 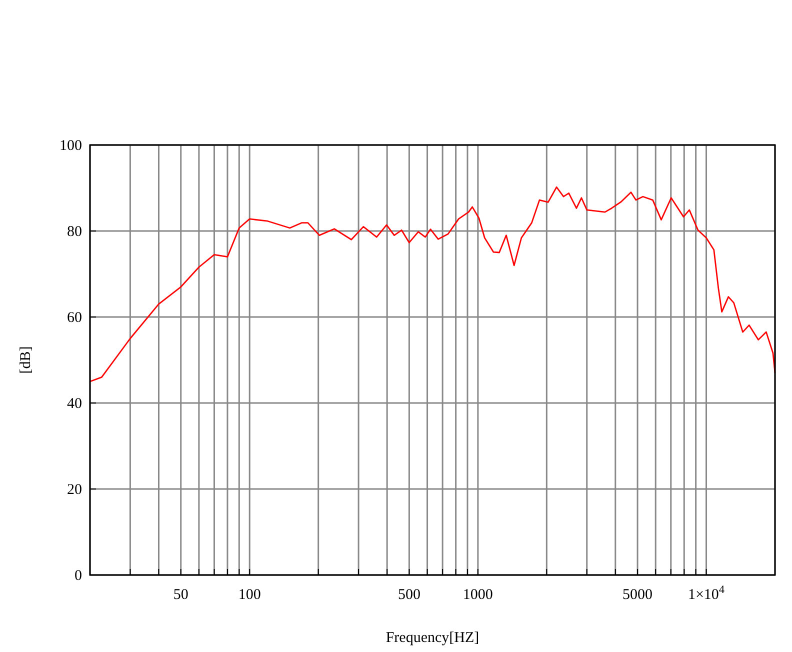 What do you see at coordinates (409, 595) in the screenshot?
I see `x-tick-label: 500` at bounding box center [409, 595].